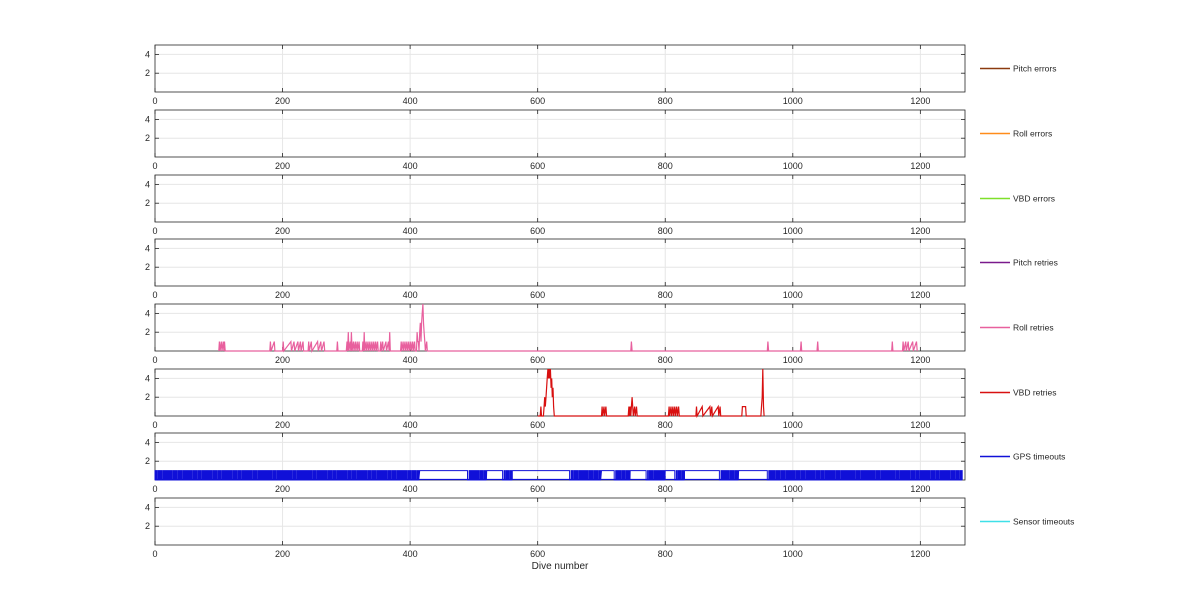 This screenshot has height=616, width=1200. I want to click on legend-label: GPS timeouts, so click(1039, 457).